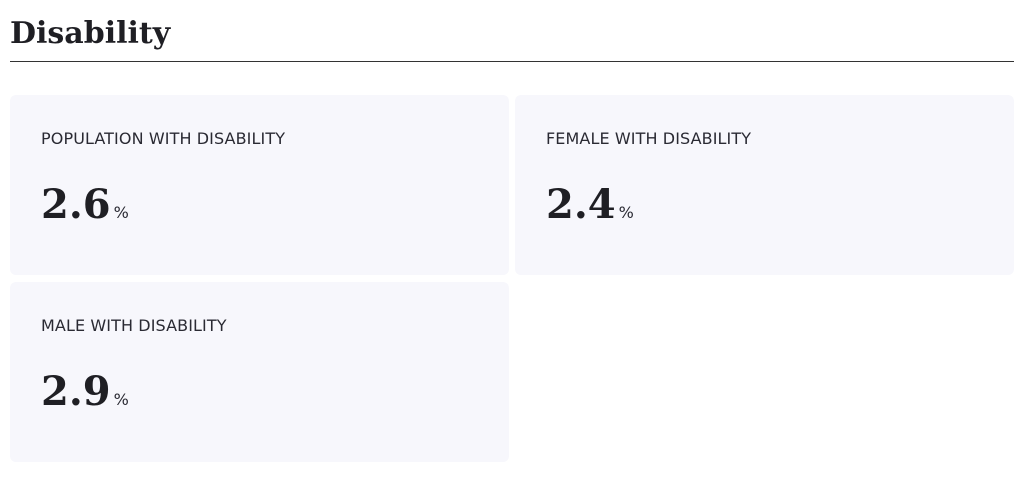 Image resolution: width=1024 pixels, height=490 pixels. I want to click on stat-figure: 2.6%, so click(85, 204).